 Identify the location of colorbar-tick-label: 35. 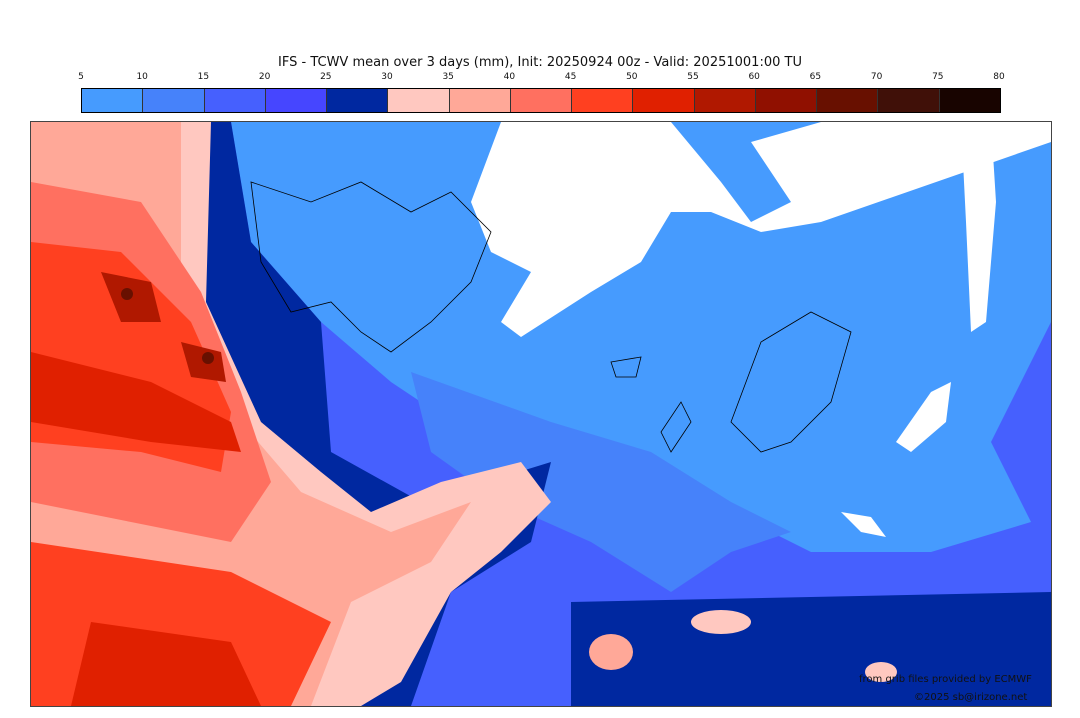
(448, 77).